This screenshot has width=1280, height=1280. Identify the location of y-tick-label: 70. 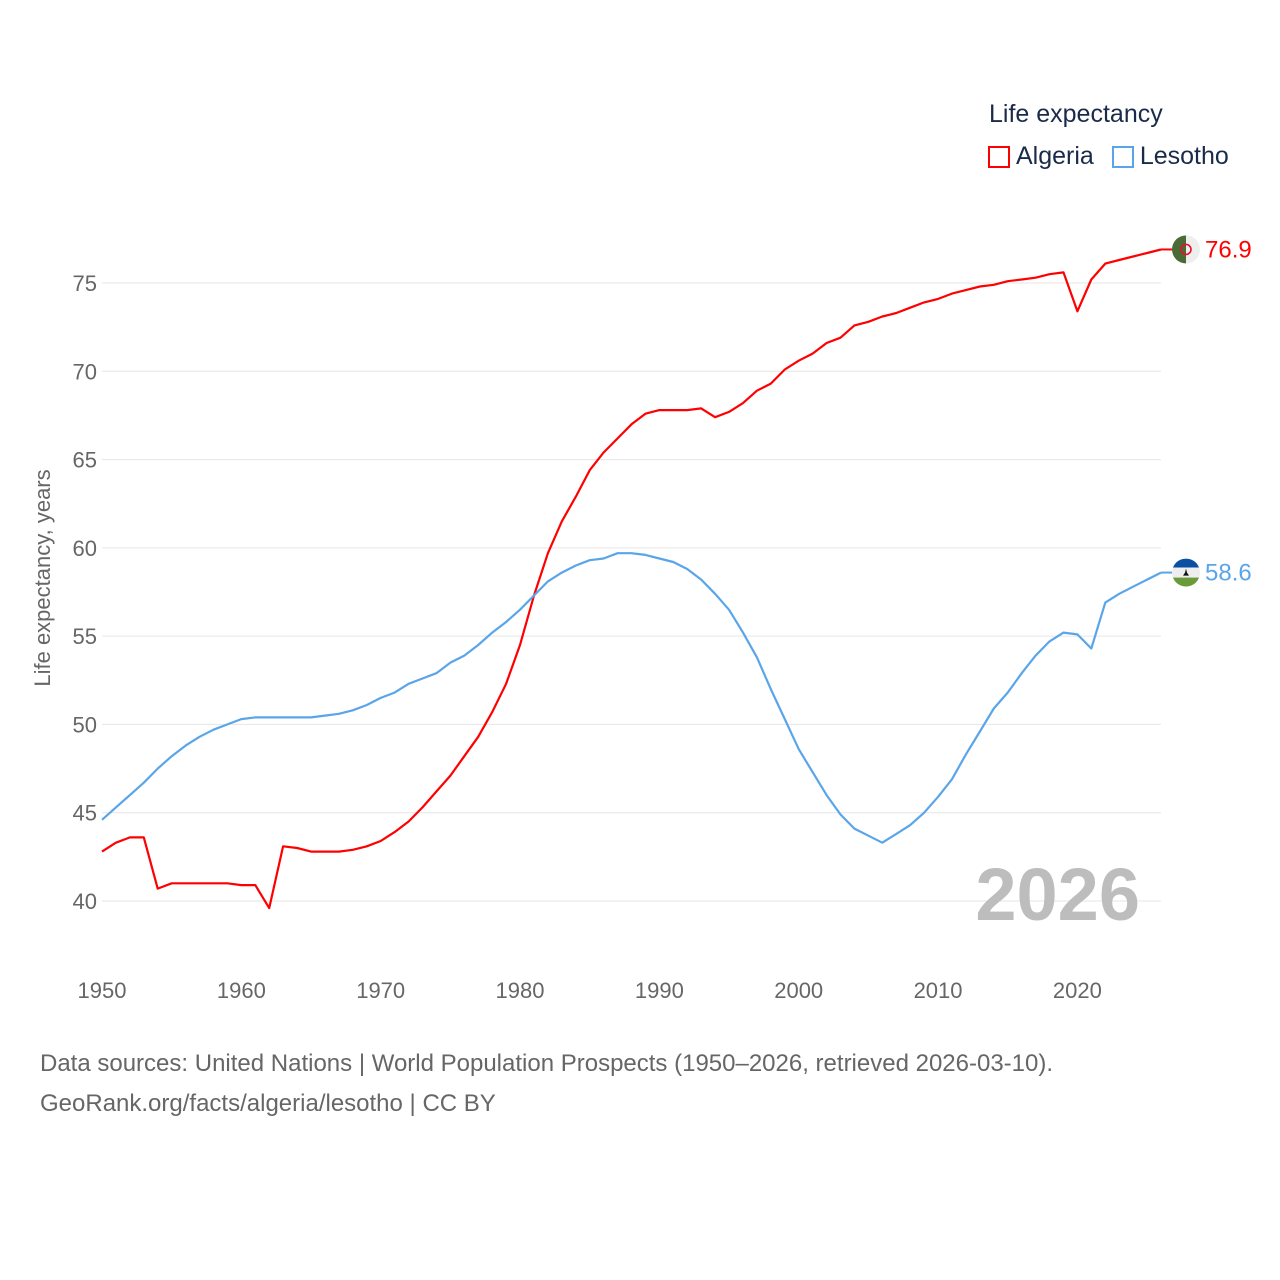
(85, 371).